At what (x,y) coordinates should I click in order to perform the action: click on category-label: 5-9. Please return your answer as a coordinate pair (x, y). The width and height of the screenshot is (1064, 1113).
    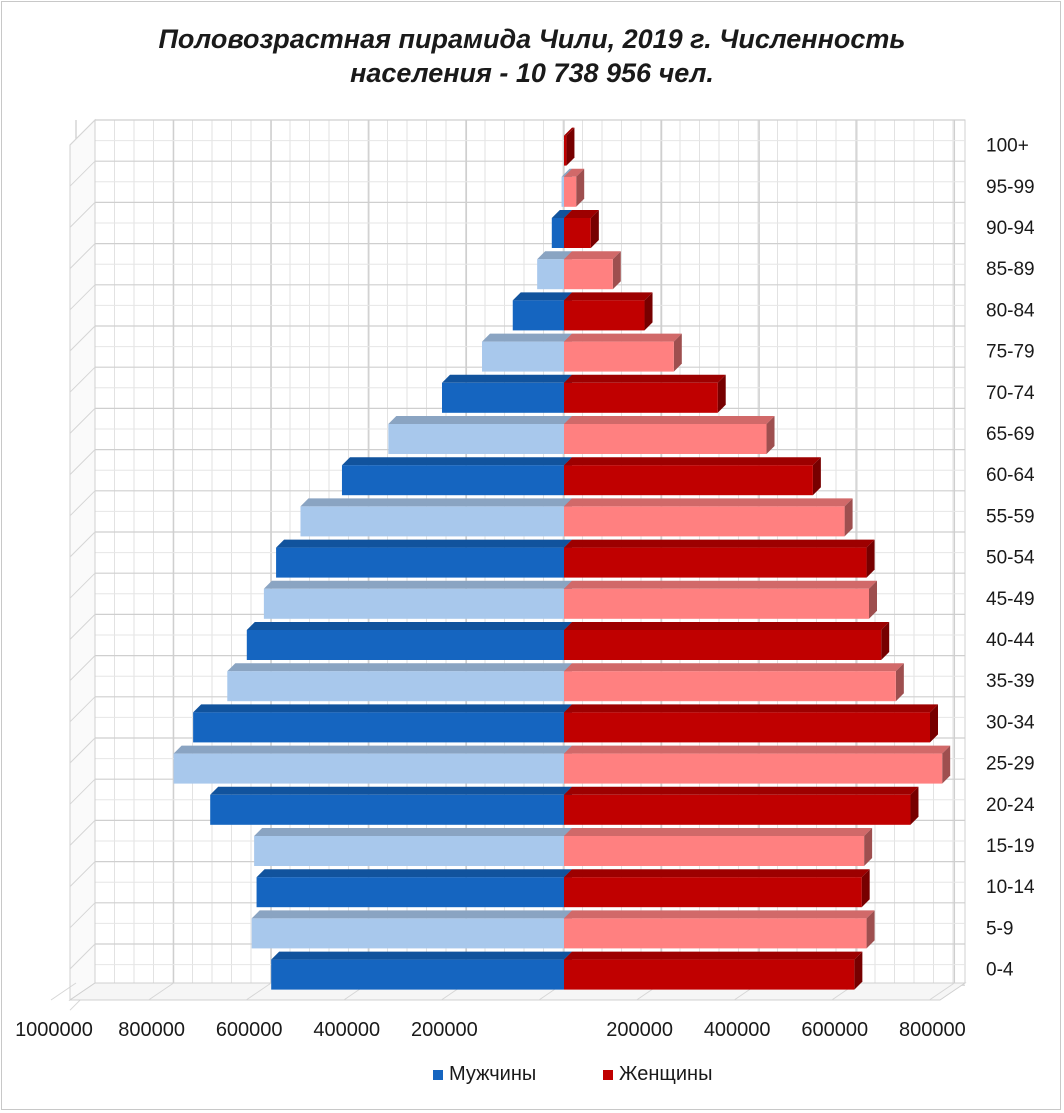
    Looking at the image, I should click on (999, 928).